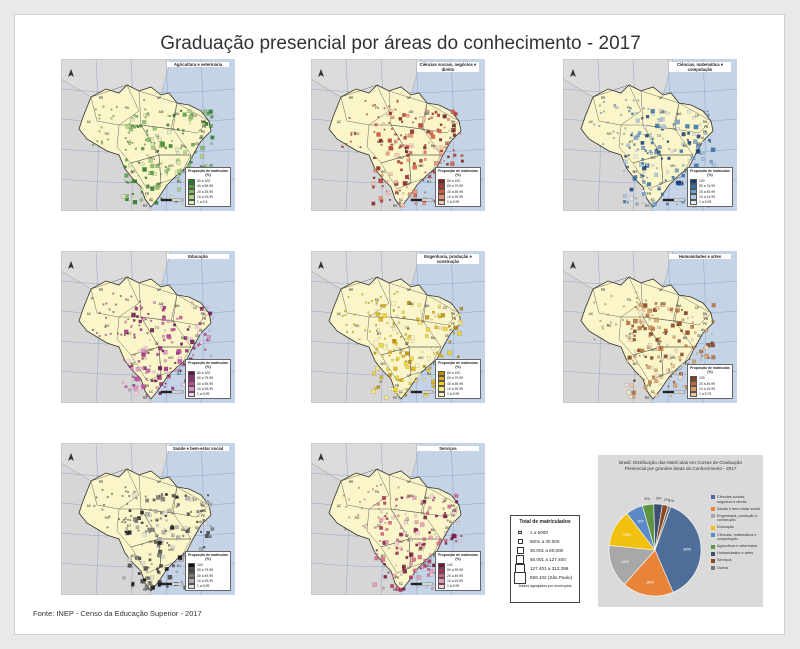 This screenshot has height=649, width=800. What do you see at coordinates (357, 518) in the screenshot?
I see `state-label: RO` at bounding box center [357, 518].